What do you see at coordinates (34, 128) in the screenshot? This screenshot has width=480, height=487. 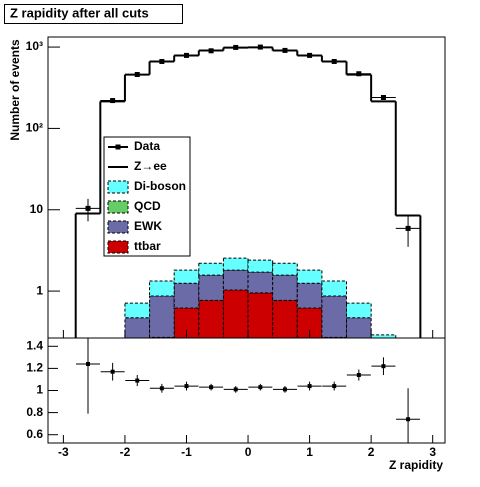 I see `y-tick-label: 10²` at bounding box center [34, 128].